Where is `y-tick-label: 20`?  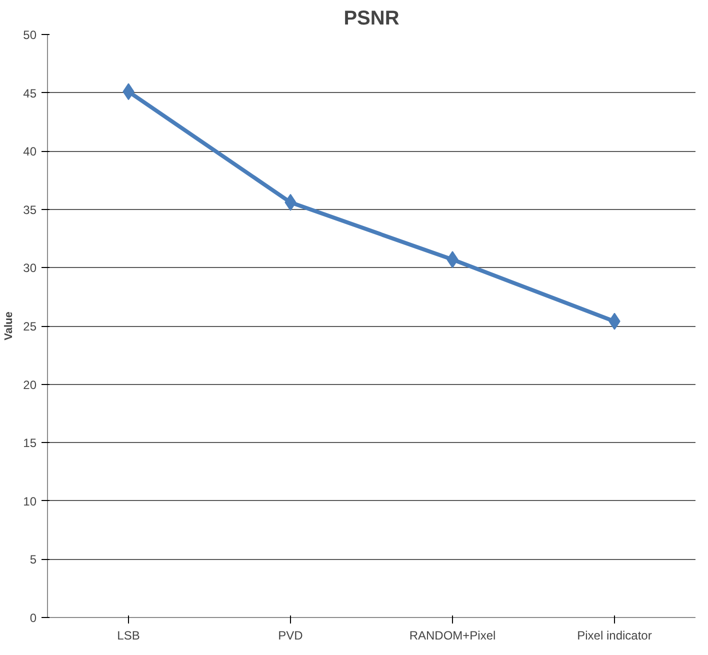
y-tick-label: 20 is located at coordinates (30, 385).